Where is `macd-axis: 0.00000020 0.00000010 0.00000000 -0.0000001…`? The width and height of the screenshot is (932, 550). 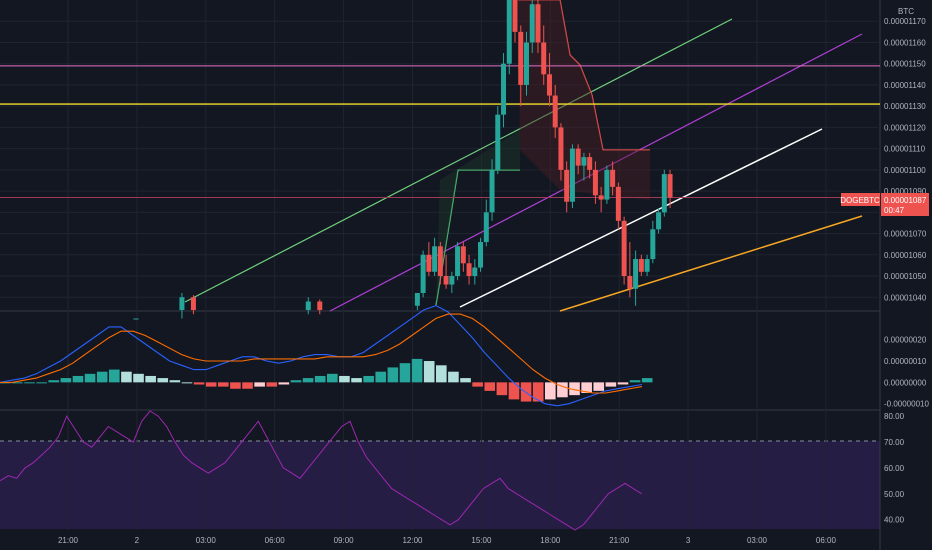
macd-axis: 0.00000020 0.00000010 0.00000000 -0.0000001… is located at coordinates (906, 372).